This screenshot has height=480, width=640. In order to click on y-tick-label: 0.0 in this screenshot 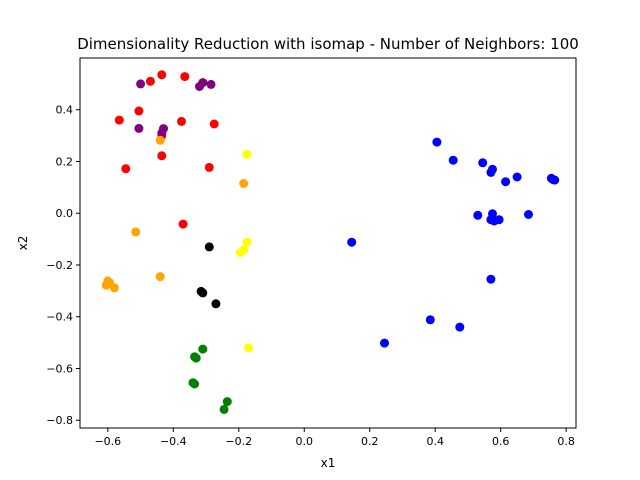, I will do `click(65, 213)`.